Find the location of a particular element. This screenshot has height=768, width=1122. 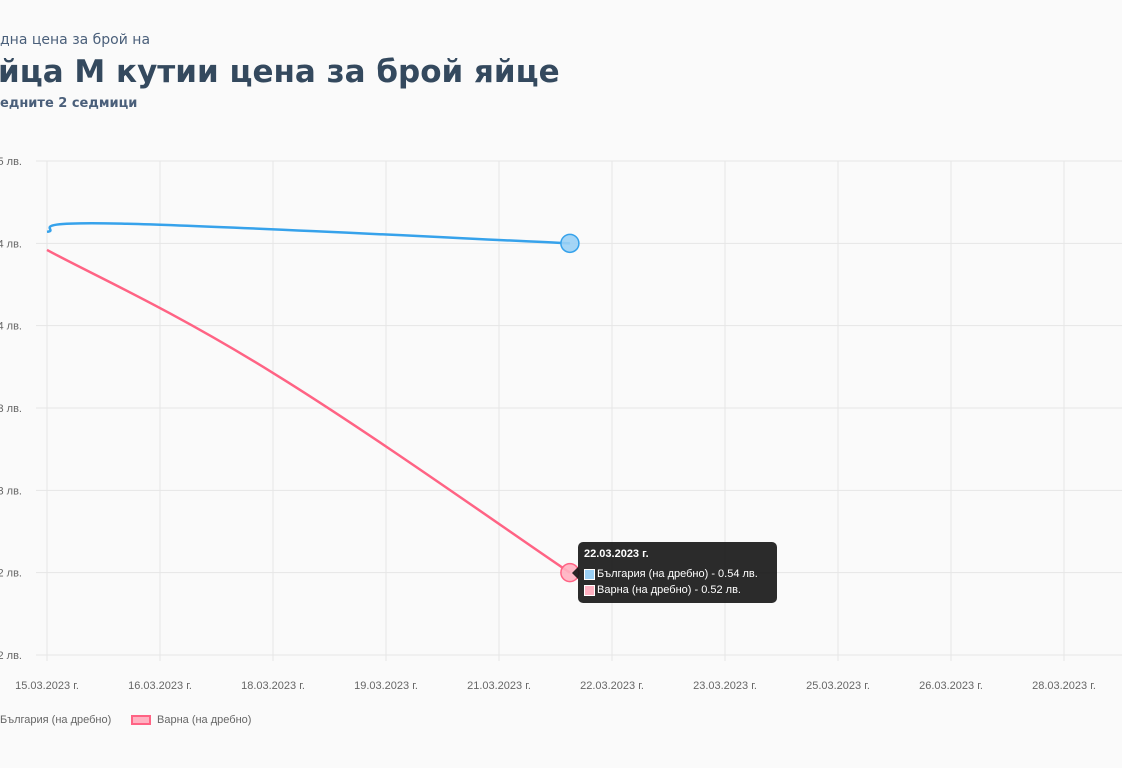

x-tick-label: 25.03.2023 г. is located at coordinates (838, 686).